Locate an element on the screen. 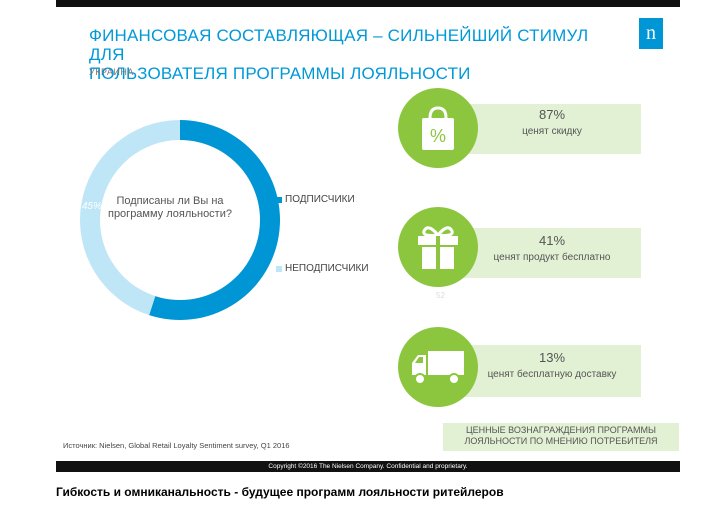 Image resolution: width=719 pixels, height=506 pixels. reward-discount-percent: 87% is located at coordinates (552, 114).